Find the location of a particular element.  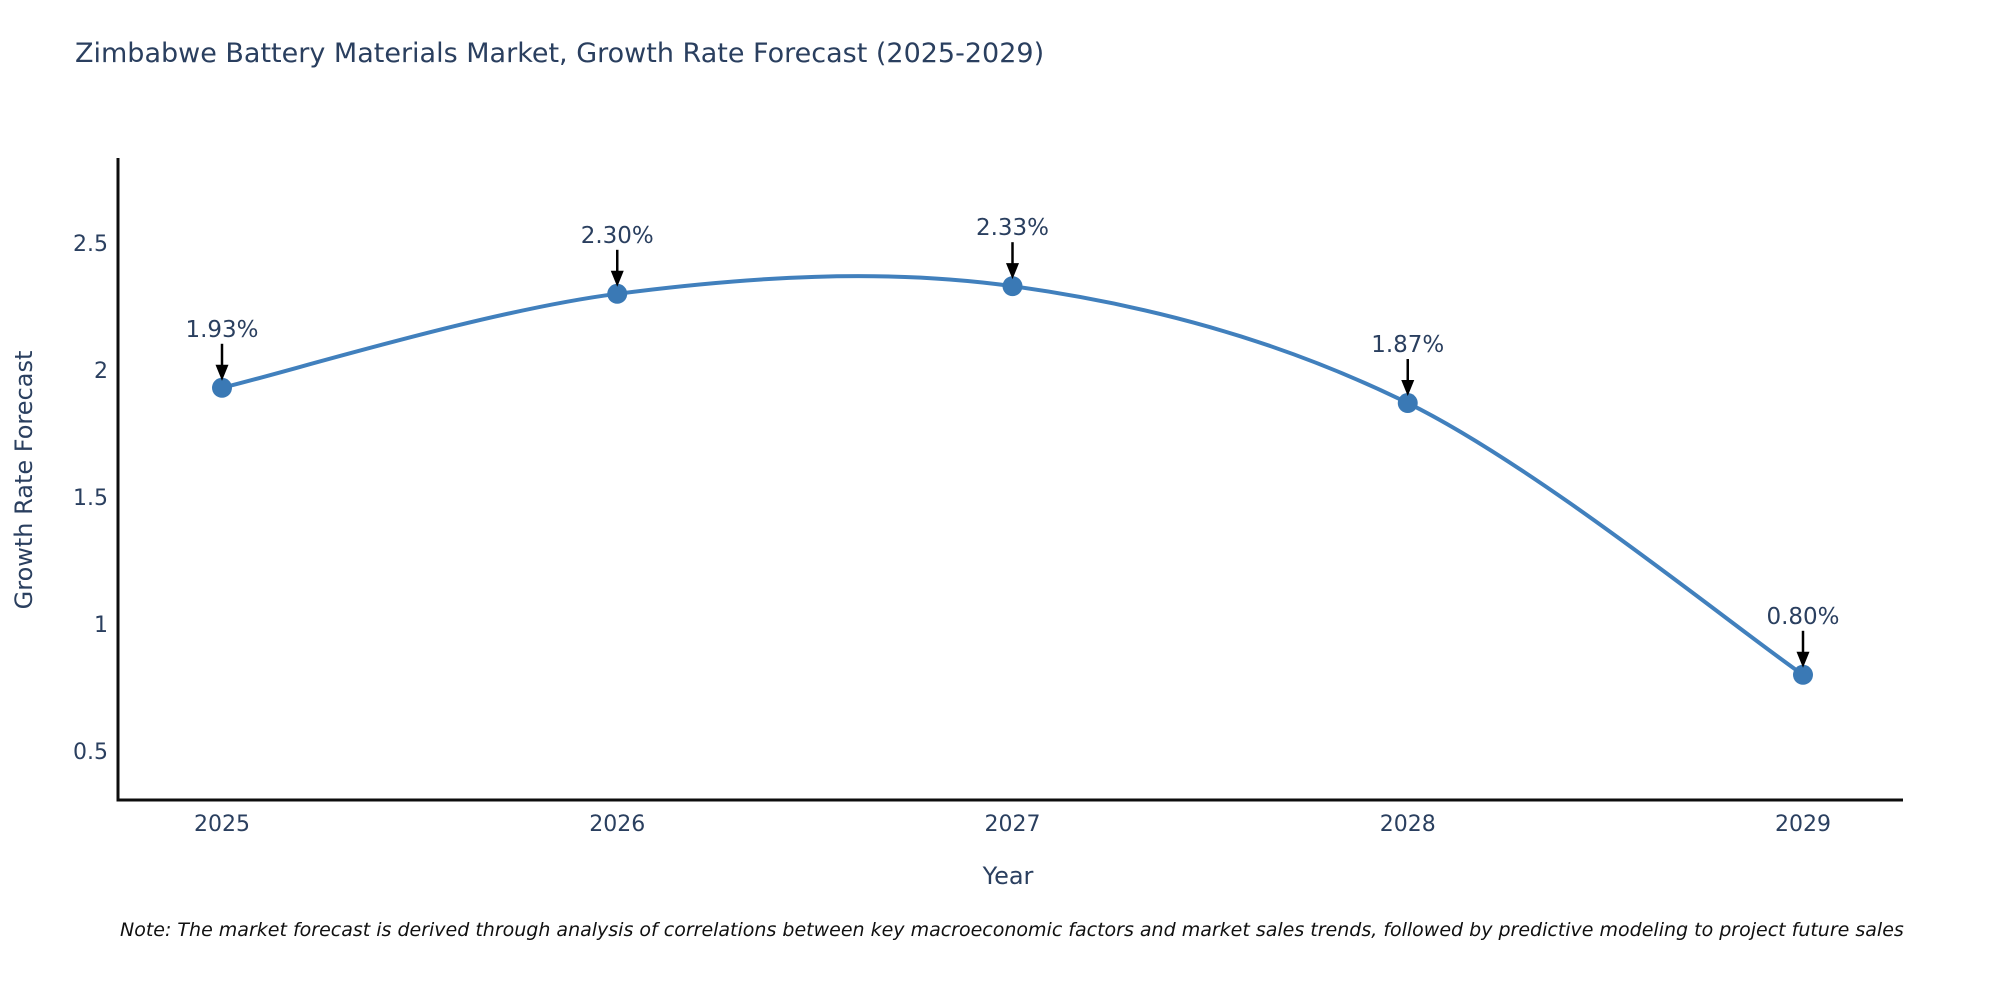

y-tick-label: 1 is located at coordinates (101, 625).